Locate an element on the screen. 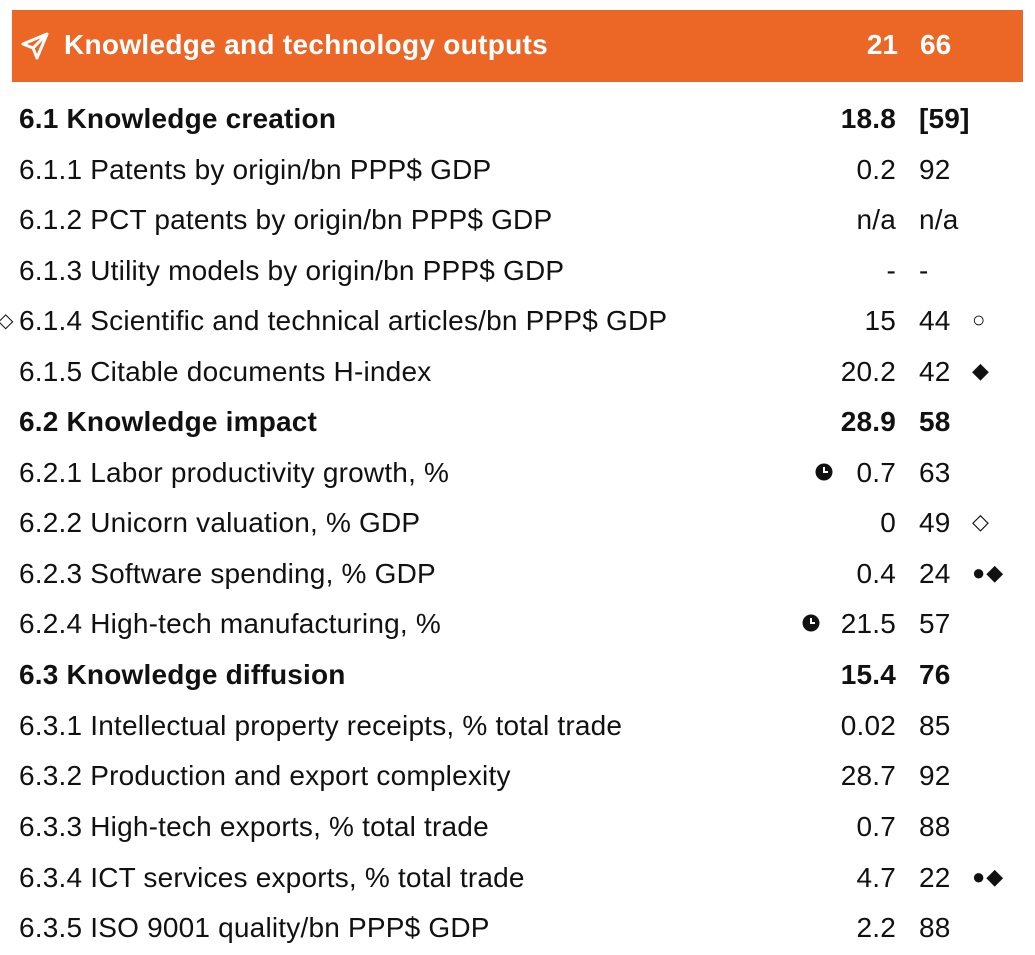 The image size is (1035, 955). indicator-score: 21.5 is located at coordinates (868, 623).